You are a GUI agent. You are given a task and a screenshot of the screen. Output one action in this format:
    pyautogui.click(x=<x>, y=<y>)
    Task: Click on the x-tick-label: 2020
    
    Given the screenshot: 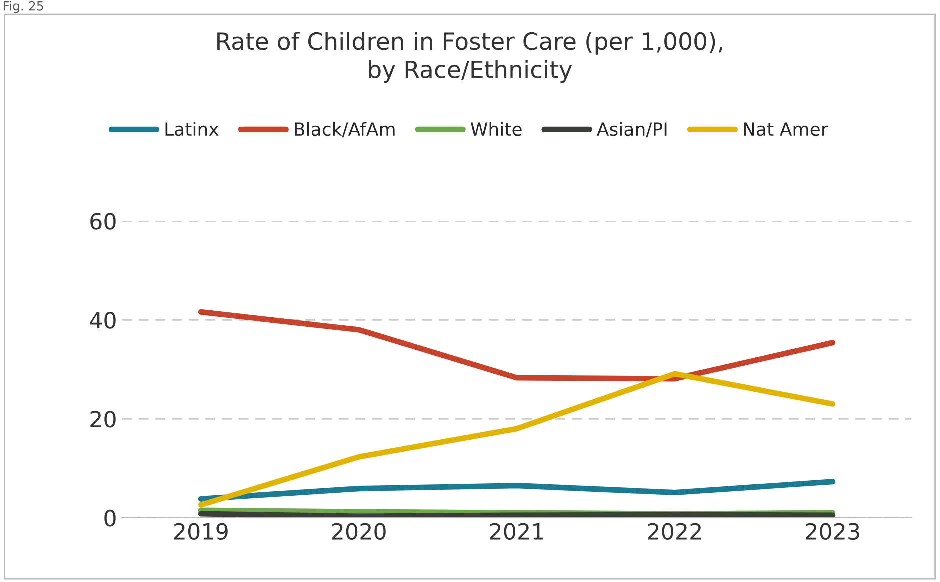 What is the action you would take?
    pyautogui.click(x=359, y=531)
    